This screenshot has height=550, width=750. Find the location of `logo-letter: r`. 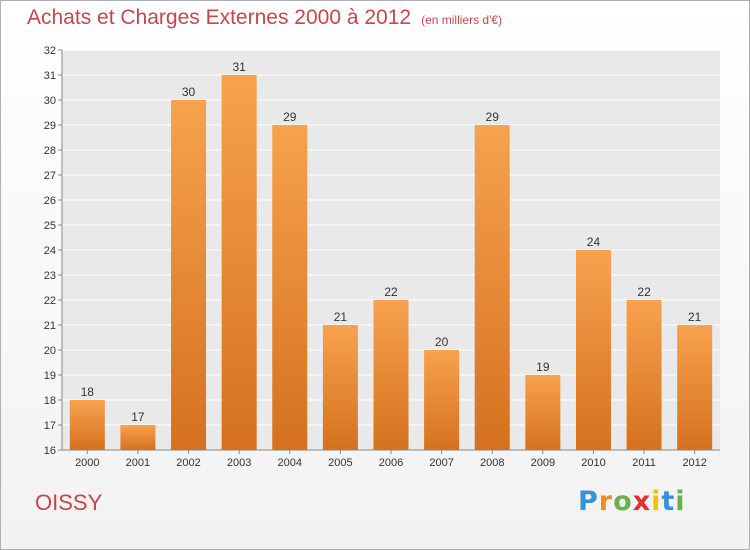

logo-letter: r is located at coordinates (606, 501).